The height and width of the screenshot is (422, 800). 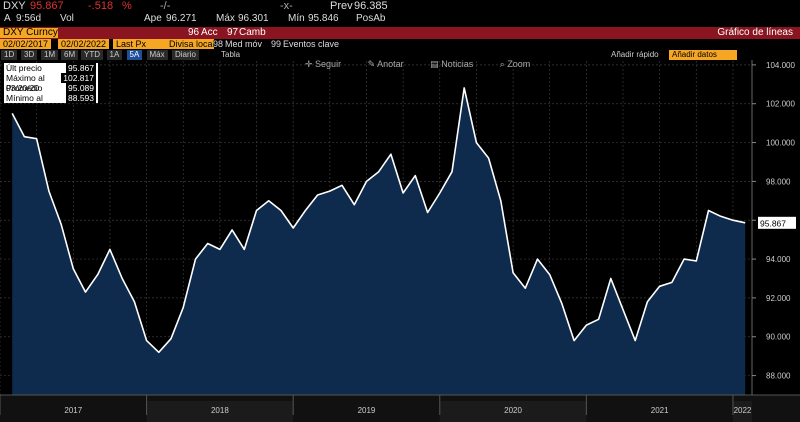 What do you see at coordinates (773, 223) in the screenshot?
I see `last-price-label: 95.867` at bounding box center [773, 223].